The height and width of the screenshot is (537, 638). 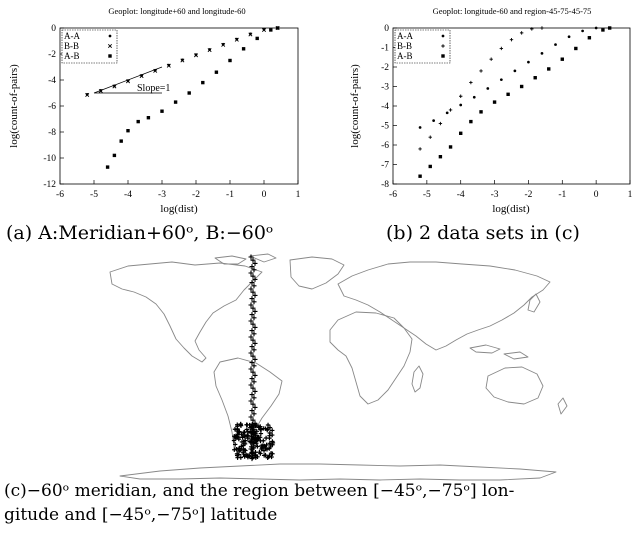 I want to click on plot-a-legend-markers, so click(x=110, y=46).